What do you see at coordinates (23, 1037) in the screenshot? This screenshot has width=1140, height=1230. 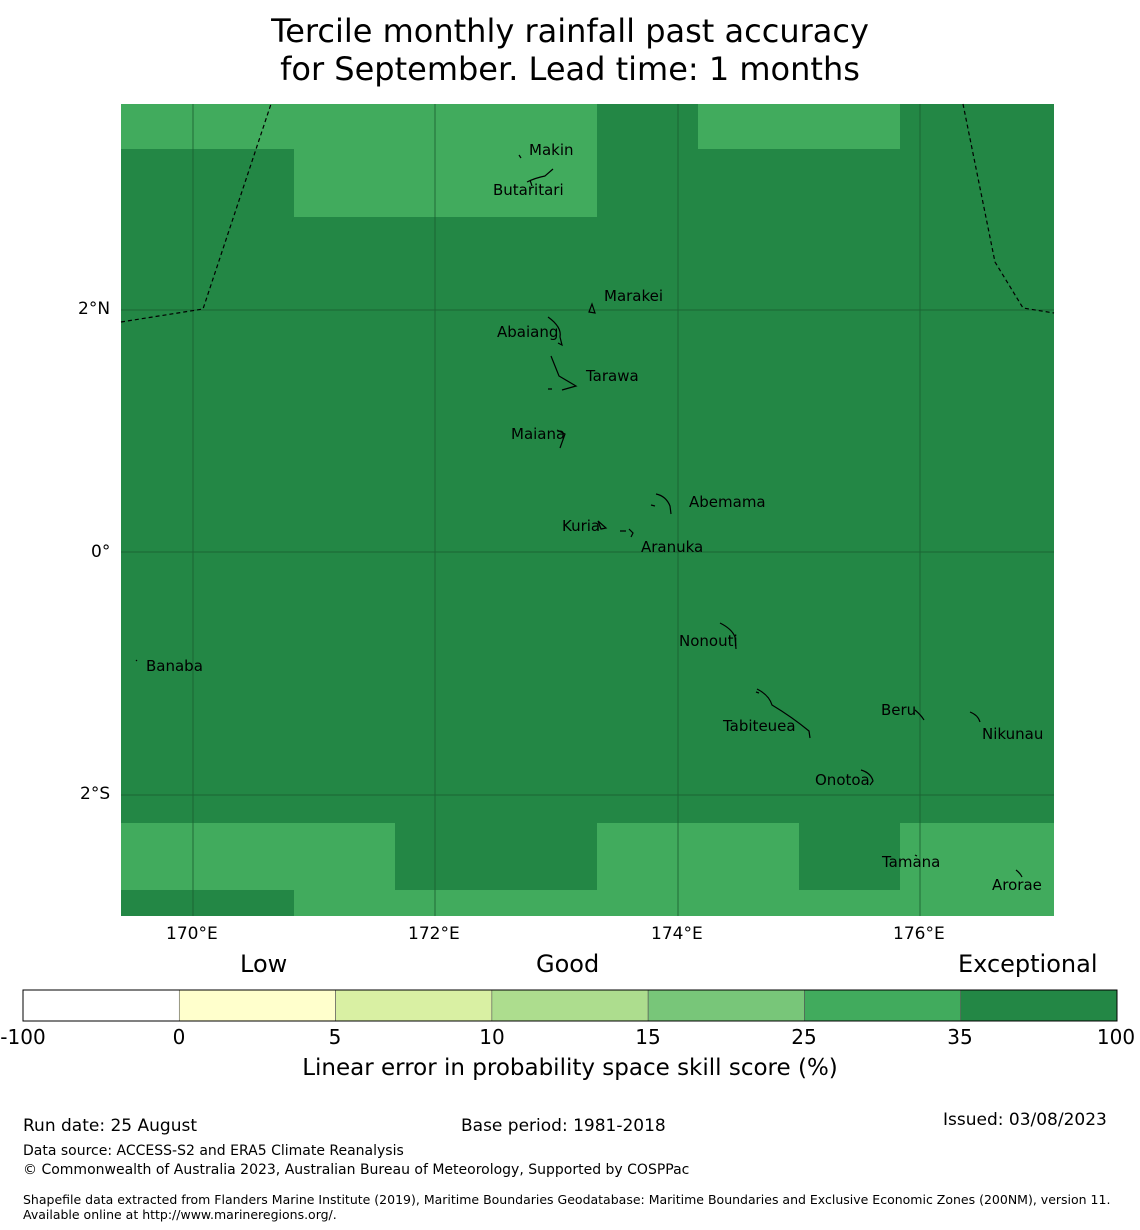 I see `colorbar-tick: -100` at bounding box center [23, 1037].